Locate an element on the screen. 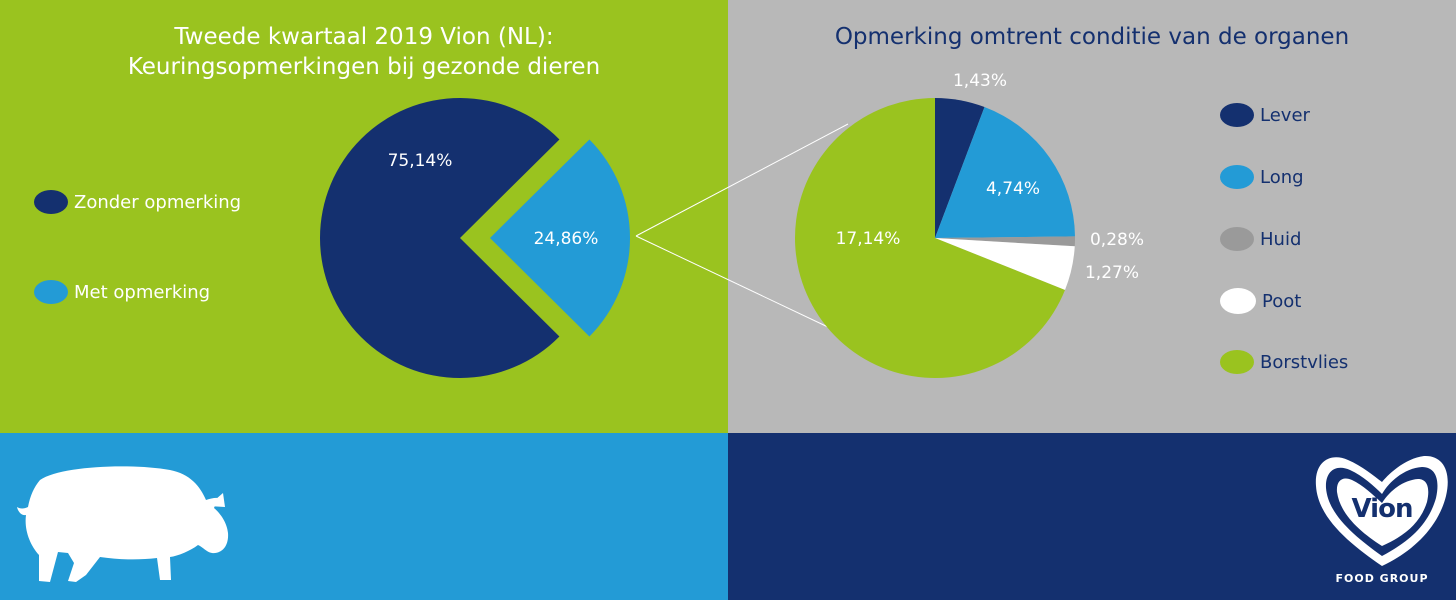 The height and width of the screenshot is (600, 1456). pie-slice-huid is located at coordinates (1005, 241).